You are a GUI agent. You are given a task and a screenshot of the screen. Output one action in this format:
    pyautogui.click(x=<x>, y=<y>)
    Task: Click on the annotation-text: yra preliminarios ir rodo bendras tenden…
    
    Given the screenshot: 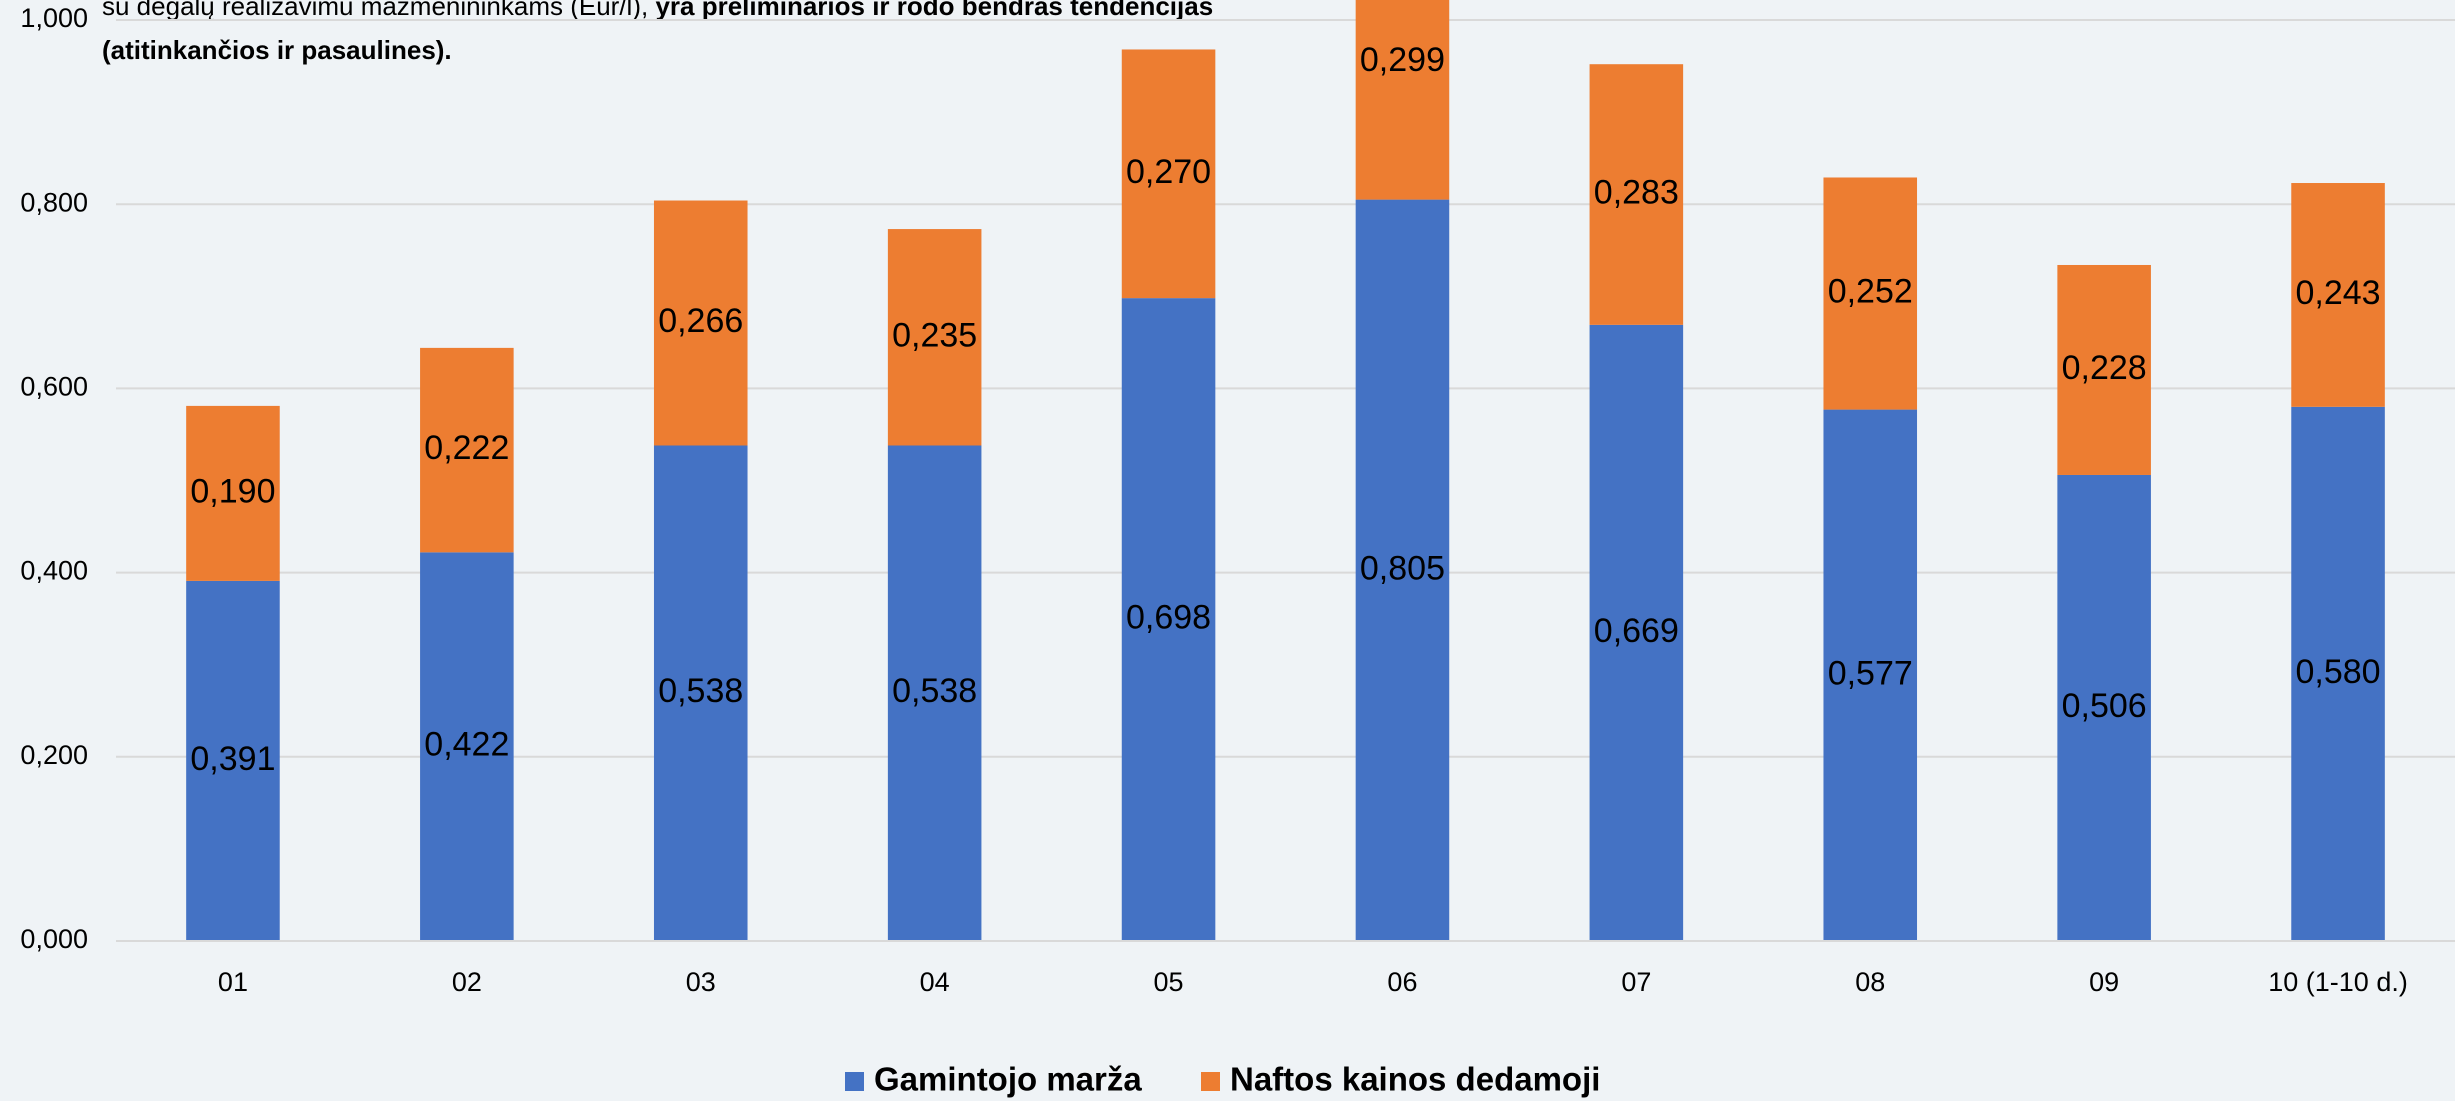 What is the action you would take?
    pyautogui.click(x=934, y=10)
    